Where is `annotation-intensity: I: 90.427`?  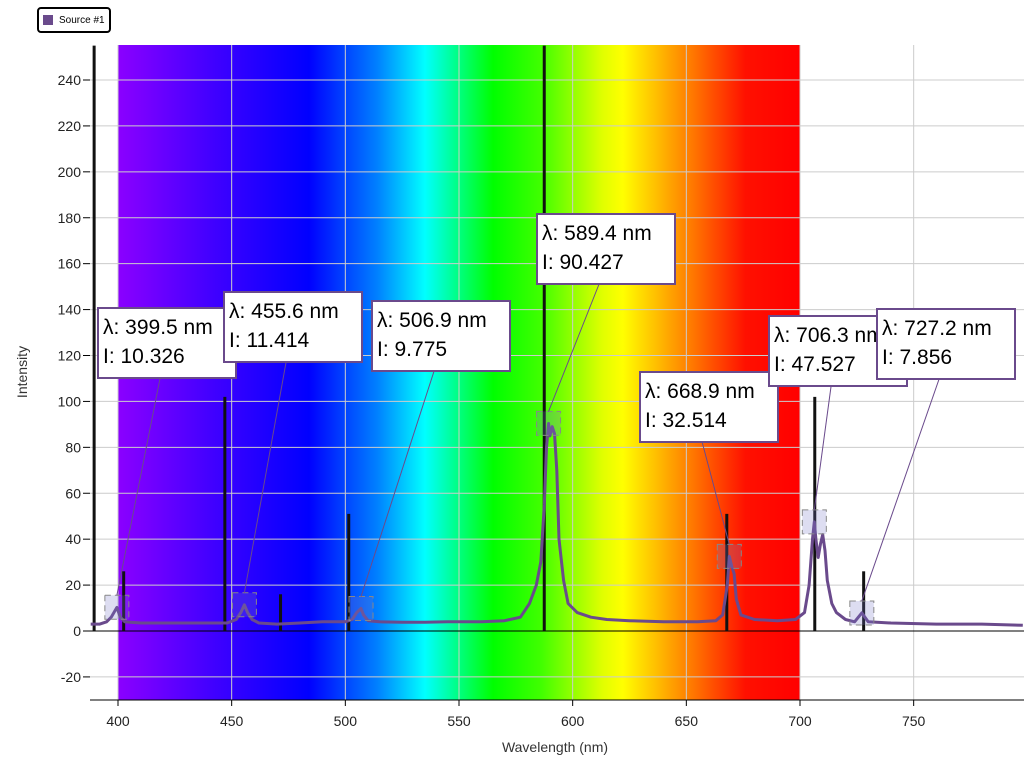 annotation-intensity: I: 90.427 is located at coordinates (583, 262).